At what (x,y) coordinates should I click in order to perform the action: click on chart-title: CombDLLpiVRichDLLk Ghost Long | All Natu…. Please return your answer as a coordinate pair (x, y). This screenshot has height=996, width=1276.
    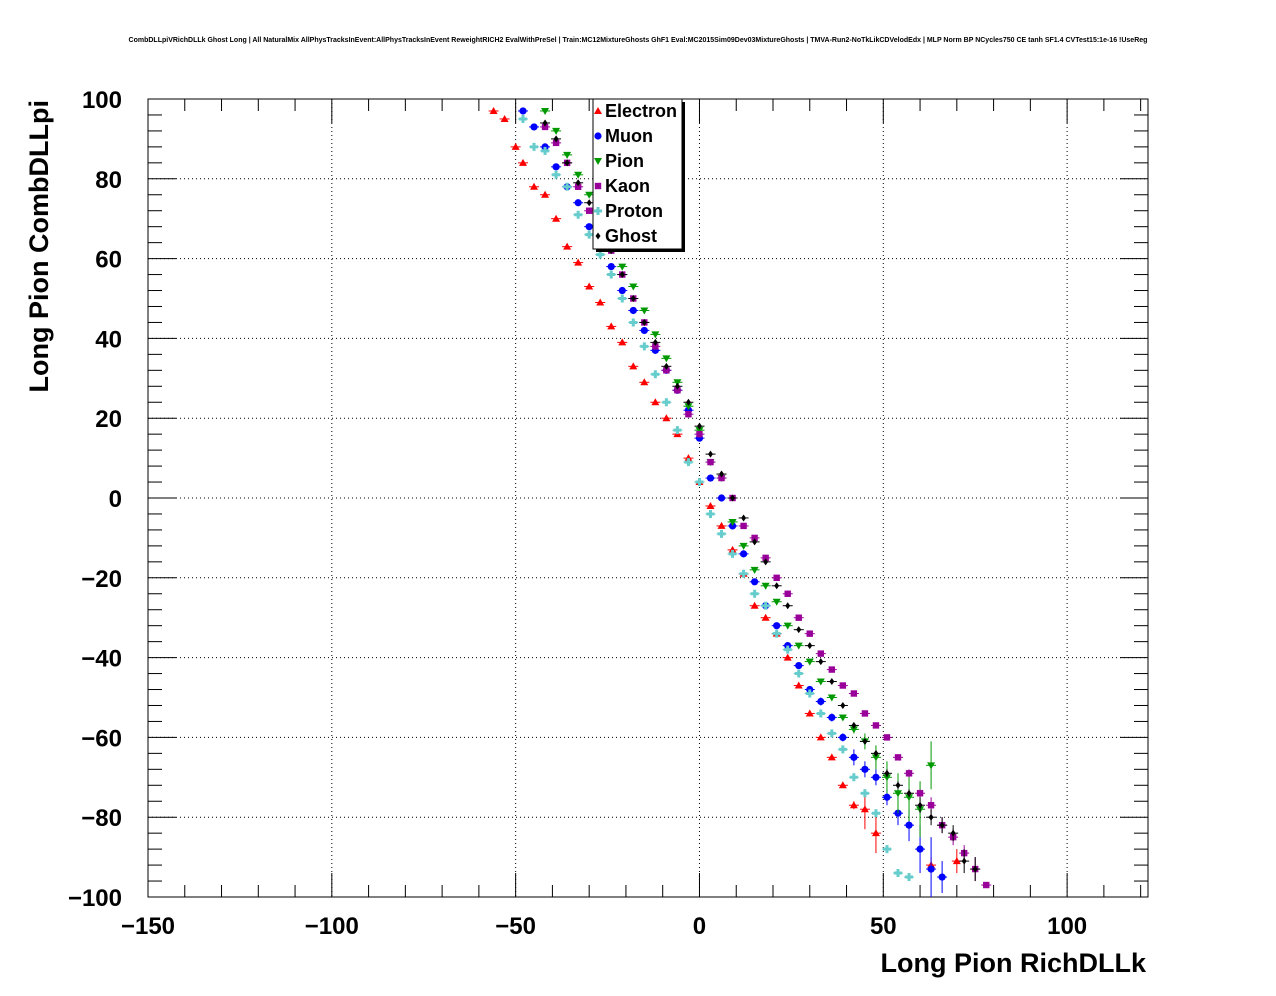
    Looking at the image, I should click on (638, 40).